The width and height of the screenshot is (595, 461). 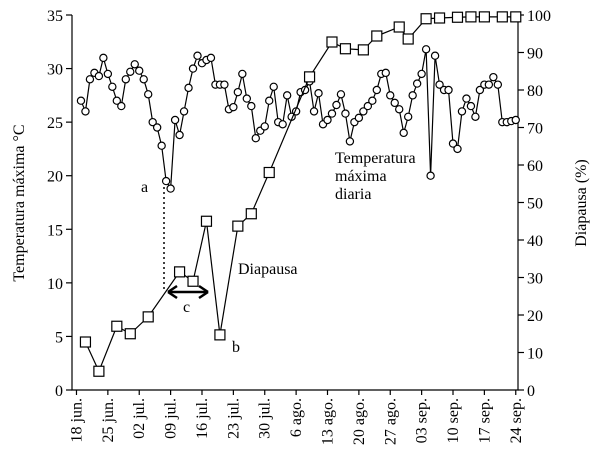 I want to click on annotation: Diapausa, so click(x=268, y=269).